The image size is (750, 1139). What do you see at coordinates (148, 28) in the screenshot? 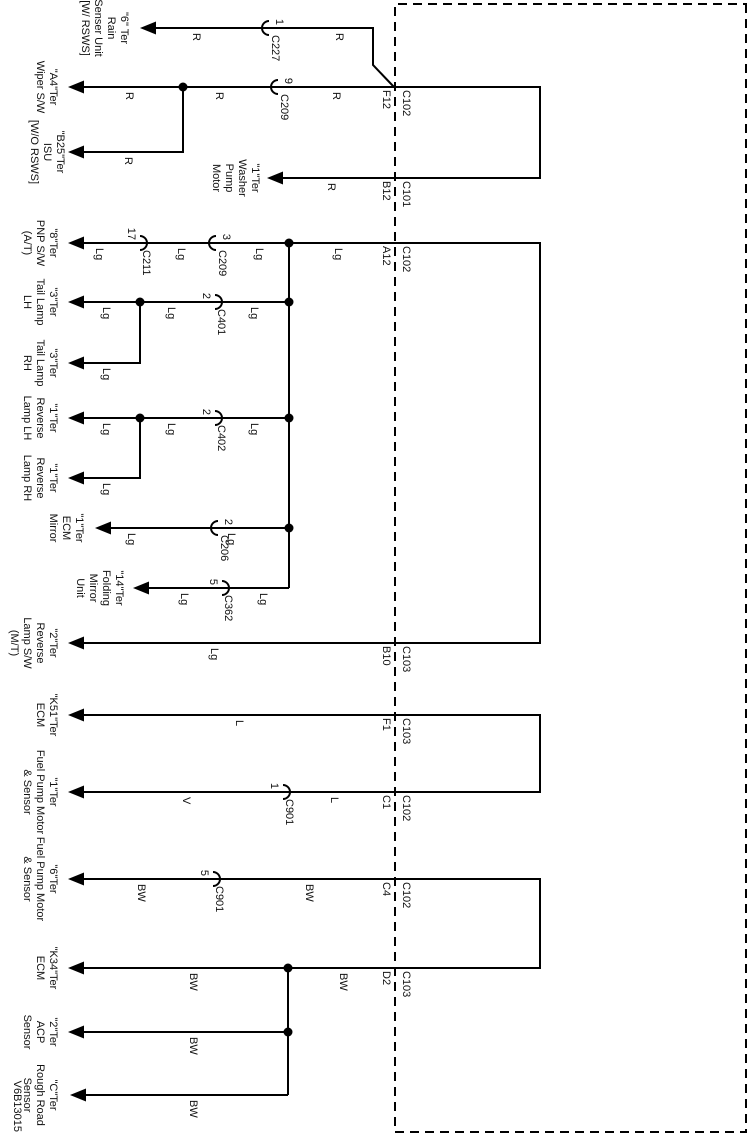
I see `arrow-rain-sensor` at bounding box center [148, 28].